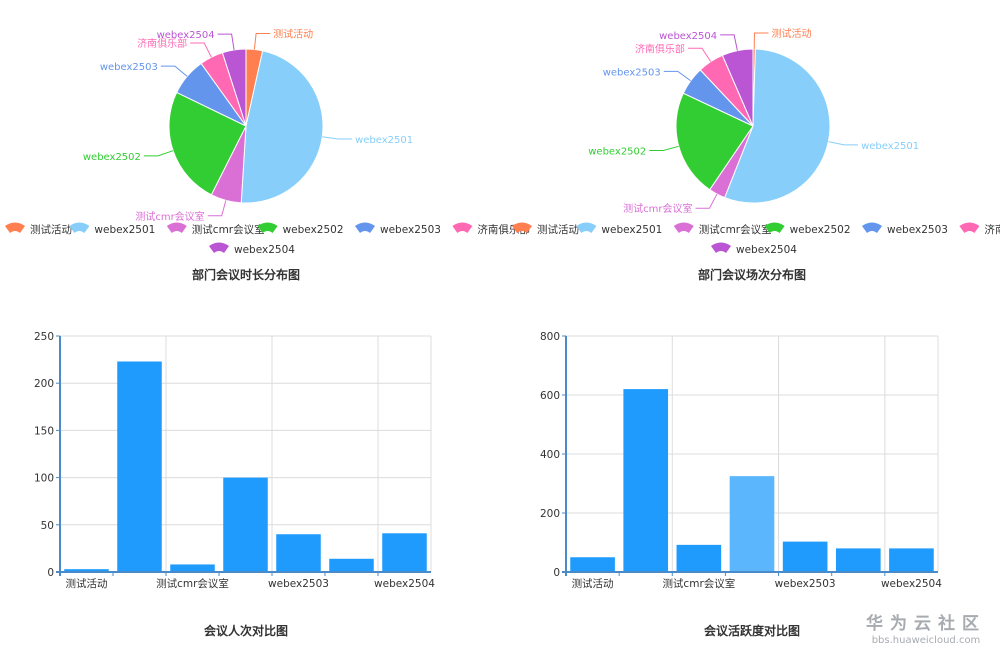 The image size is (1000, 649). What do you see at coordinates (246, 274) in the screenshot?
I see `chart-title: 部门会议时长分布图` at bounding box center [246, 274].